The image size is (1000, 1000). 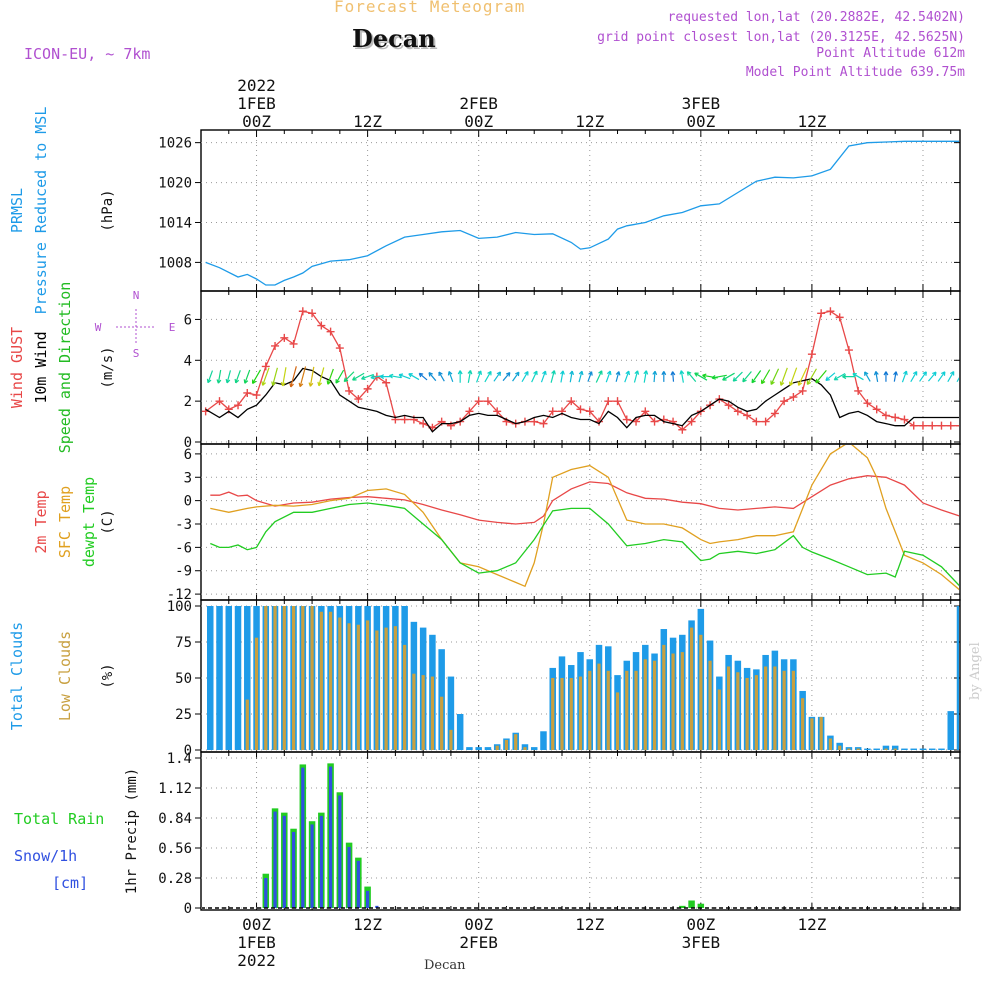 I want to click on y-tick-label: 50, so click(x=183, y=679).